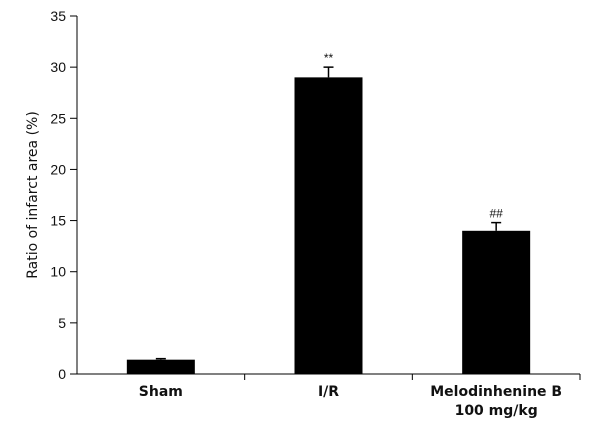 This screenshot has height=423, width=598. What do you see at coordinates (33, 195) in the screenshot?
I see `y-axis-title: Ratio of infarct area (%)` at bounding box center [33, 195].